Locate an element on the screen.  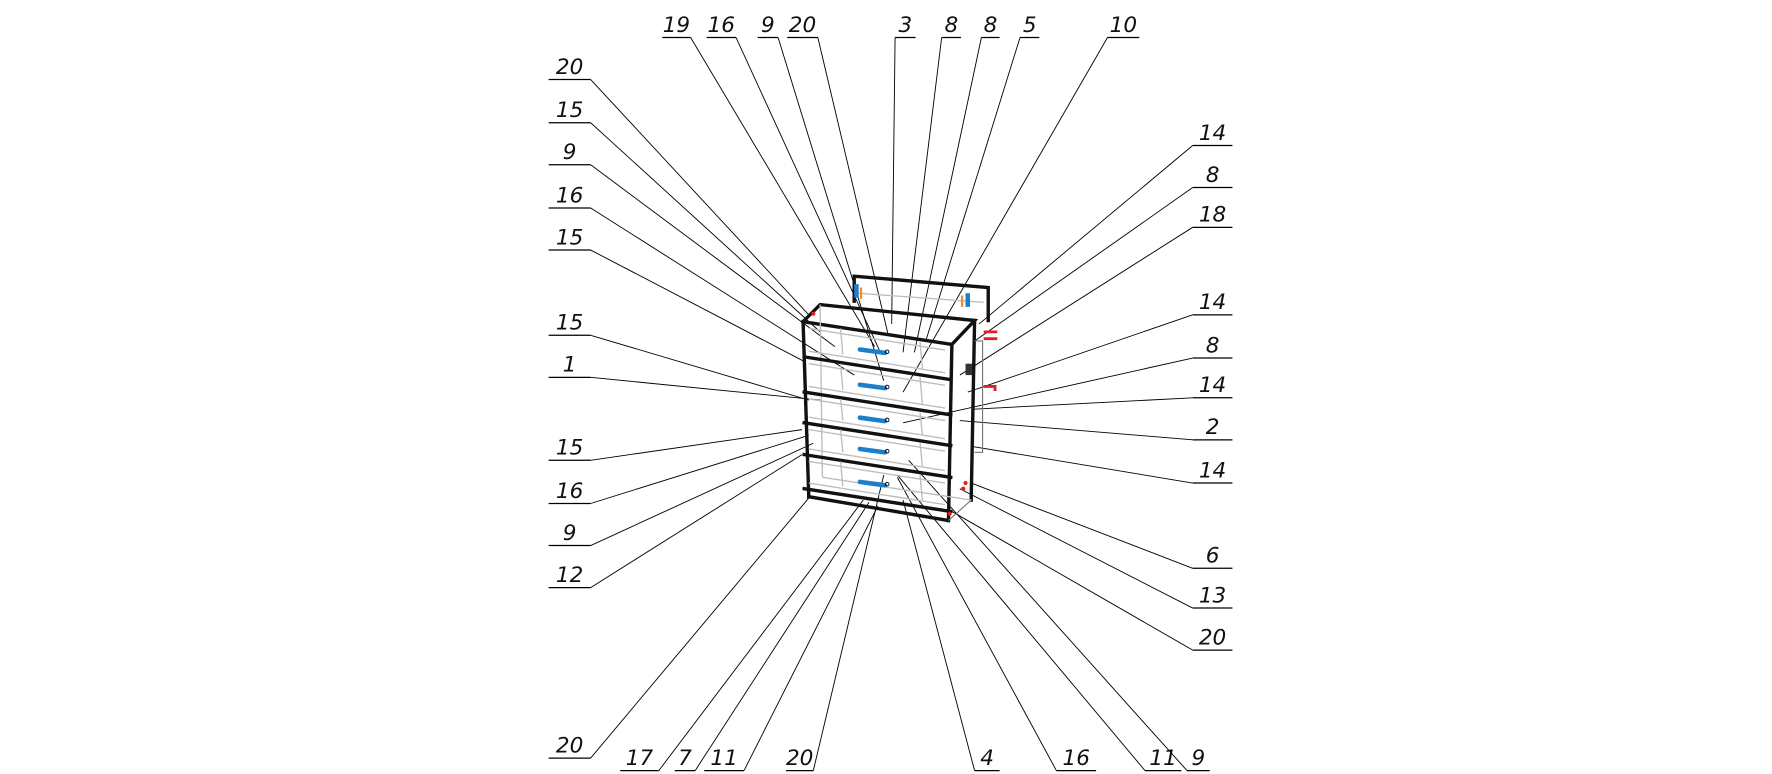
callout-number: 6 is located at coordinates (1213, 556).